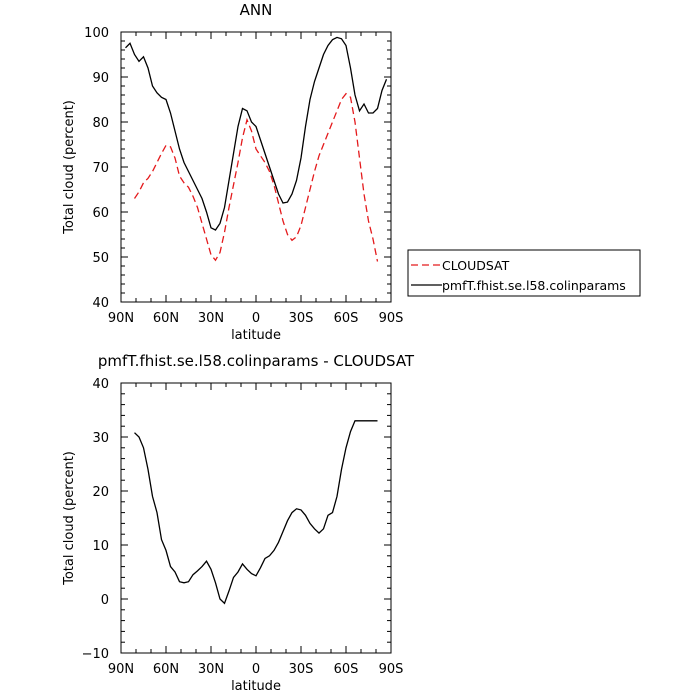 This screenshot has width=700, height=700. Describe the element at coordinates (476, 265) in the screenshot. I see `legend-label: CLOUDSAT` at that location.